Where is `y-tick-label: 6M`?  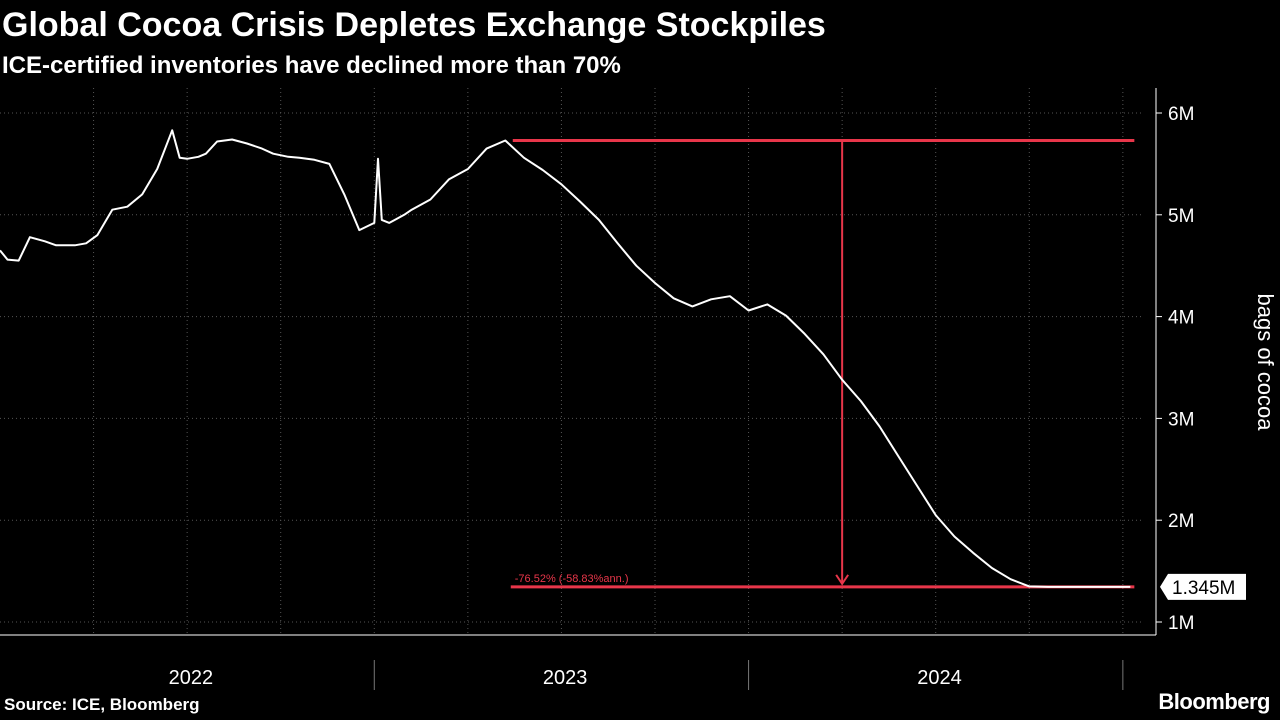
y-tick-label: 6M is located at coordinates (1181, 114).